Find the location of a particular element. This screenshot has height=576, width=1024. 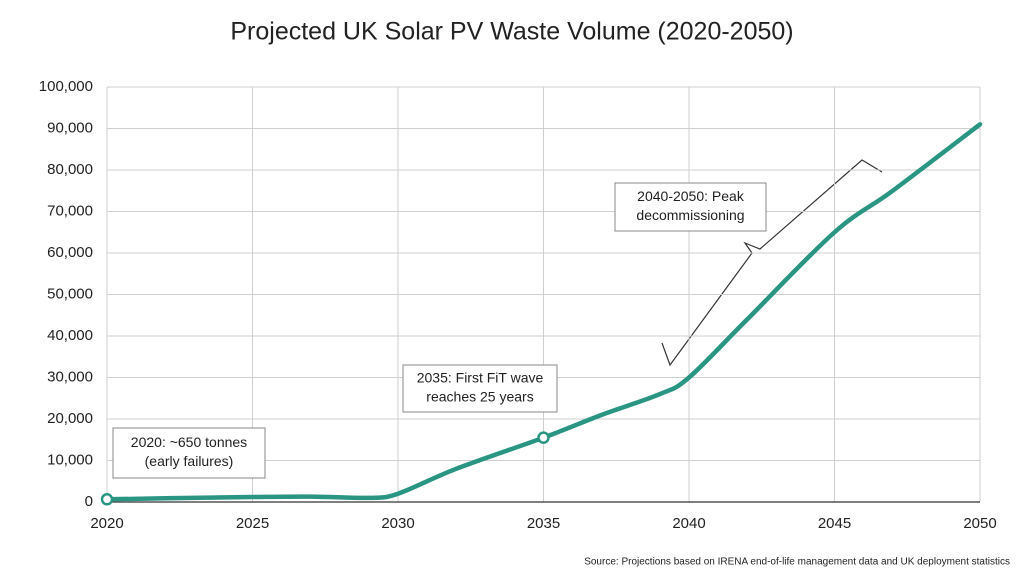

y-tick-label: 80,000 is located at coordinates (70, 169).